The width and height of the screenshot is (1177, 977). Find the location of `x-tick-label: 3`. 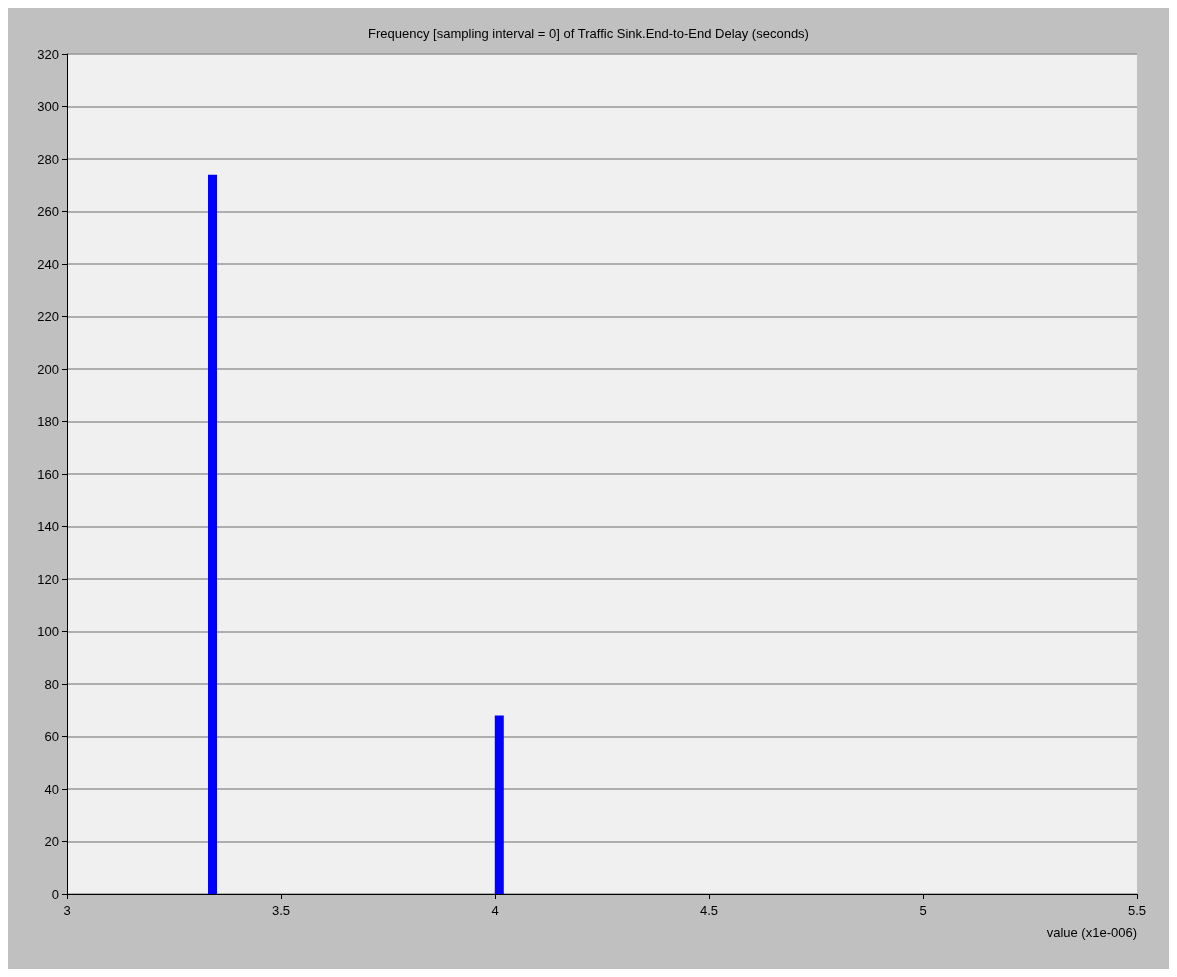

x-tick-label: 3 is located at coordinates (67, 910).